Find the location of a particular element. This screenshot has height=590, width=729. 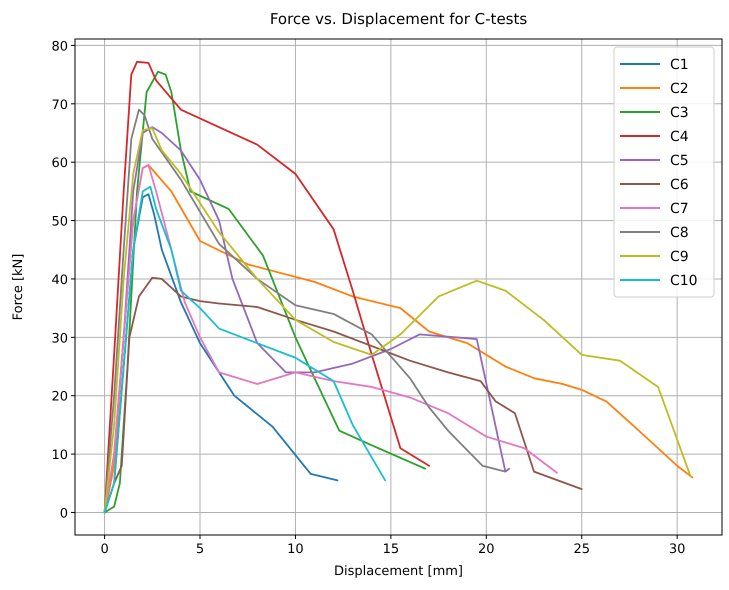

legend-label: C3 is located at coordinates (679, 113).